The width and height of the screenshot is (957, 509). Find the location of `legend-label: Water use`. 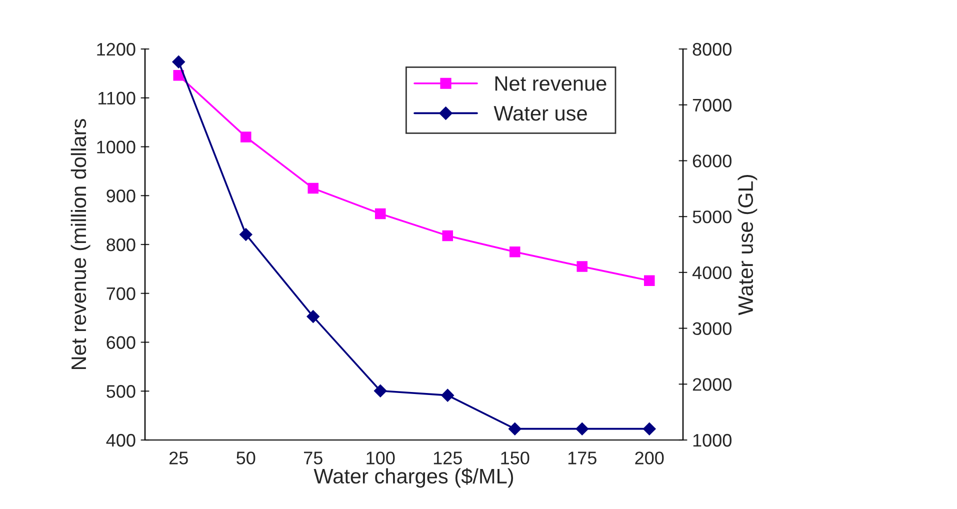

legend-label: Water use is located at coordinates (540, 113).